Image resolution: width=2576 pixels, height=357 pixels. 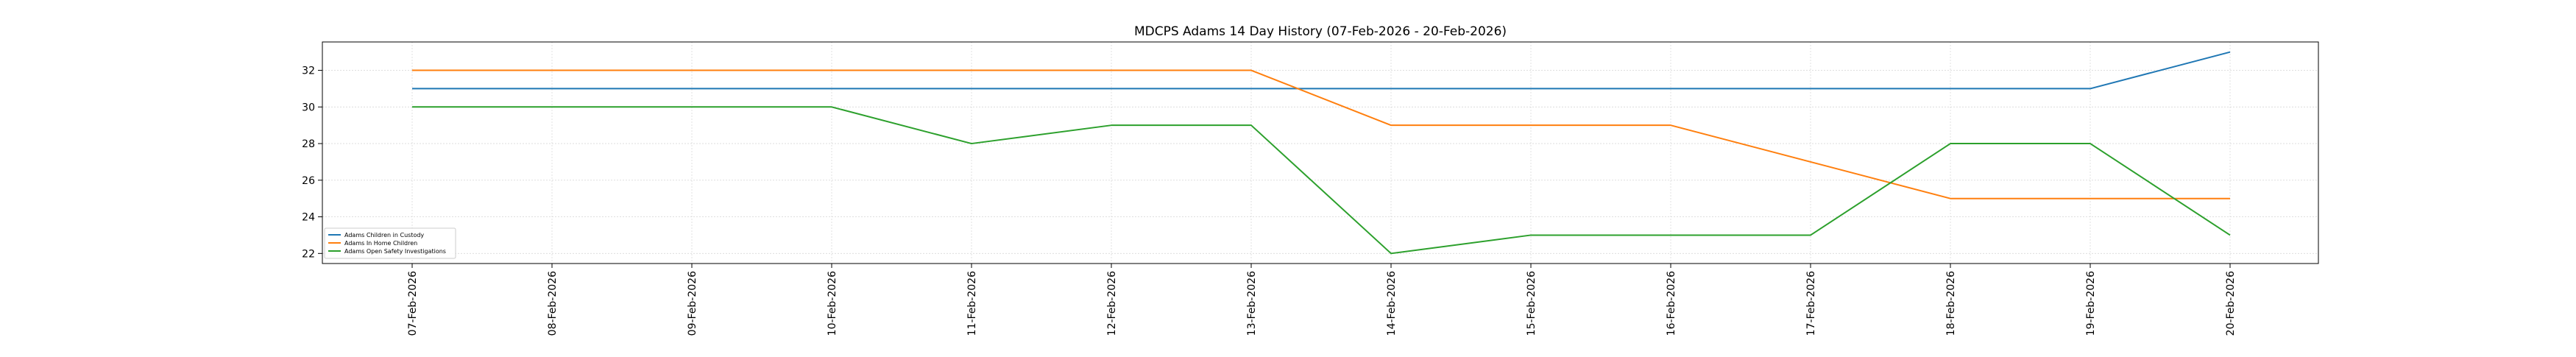 I want to click on y-tick-label: 26, so click(x=308, y=181).